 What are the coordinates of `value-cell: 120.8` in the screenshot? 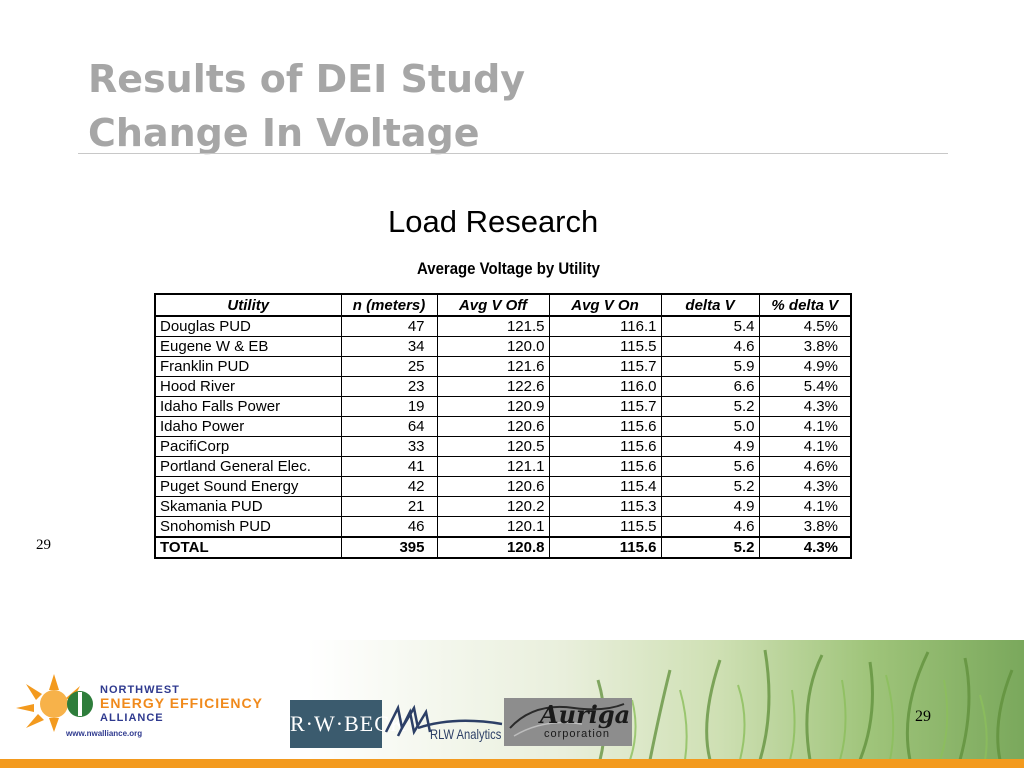 It's located at (493, 547).